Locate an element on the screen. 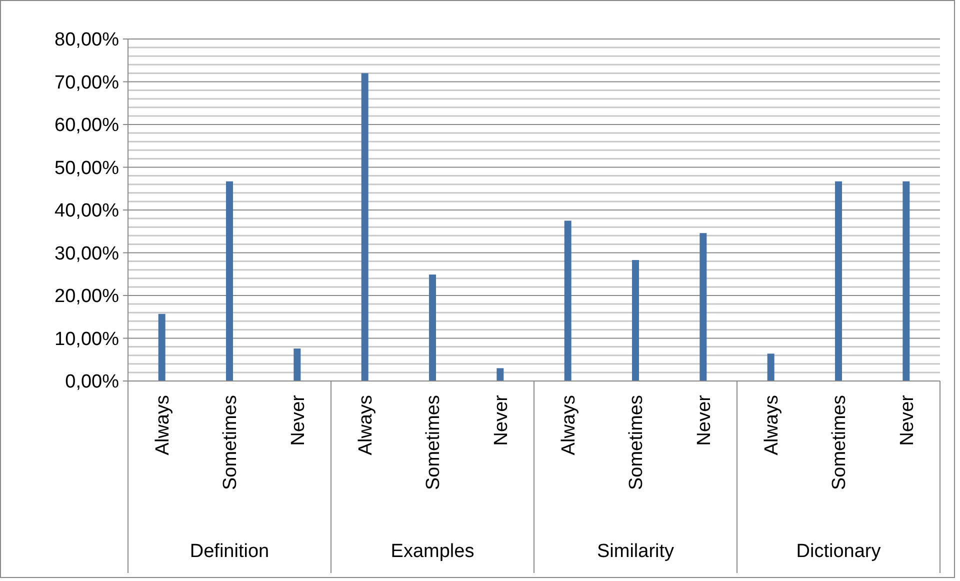 The height and width of the screenshot is (581, 960). text: Definition is located at coordinates (230, 551).